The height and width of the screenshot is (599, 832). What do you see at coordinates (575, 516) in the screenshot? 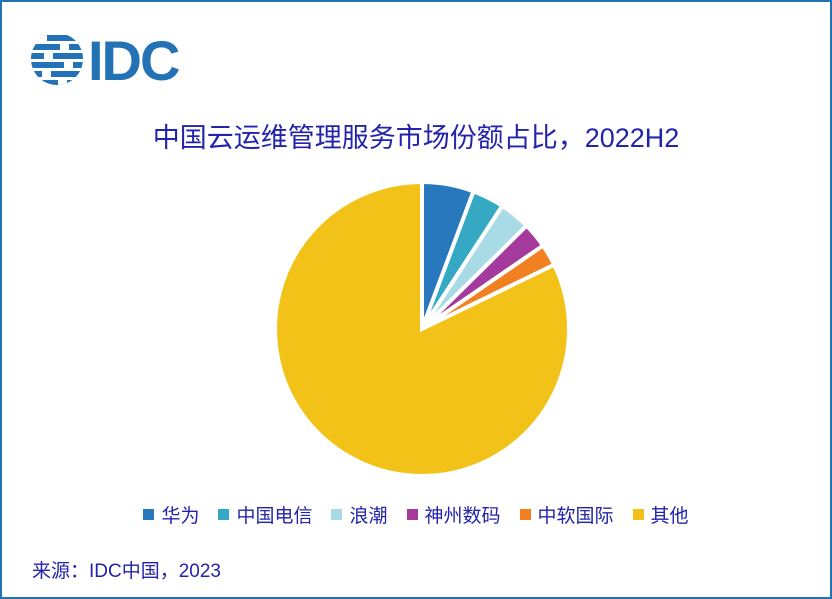
I see `legend-label: 中软国际` at bounding box center [575, 516].